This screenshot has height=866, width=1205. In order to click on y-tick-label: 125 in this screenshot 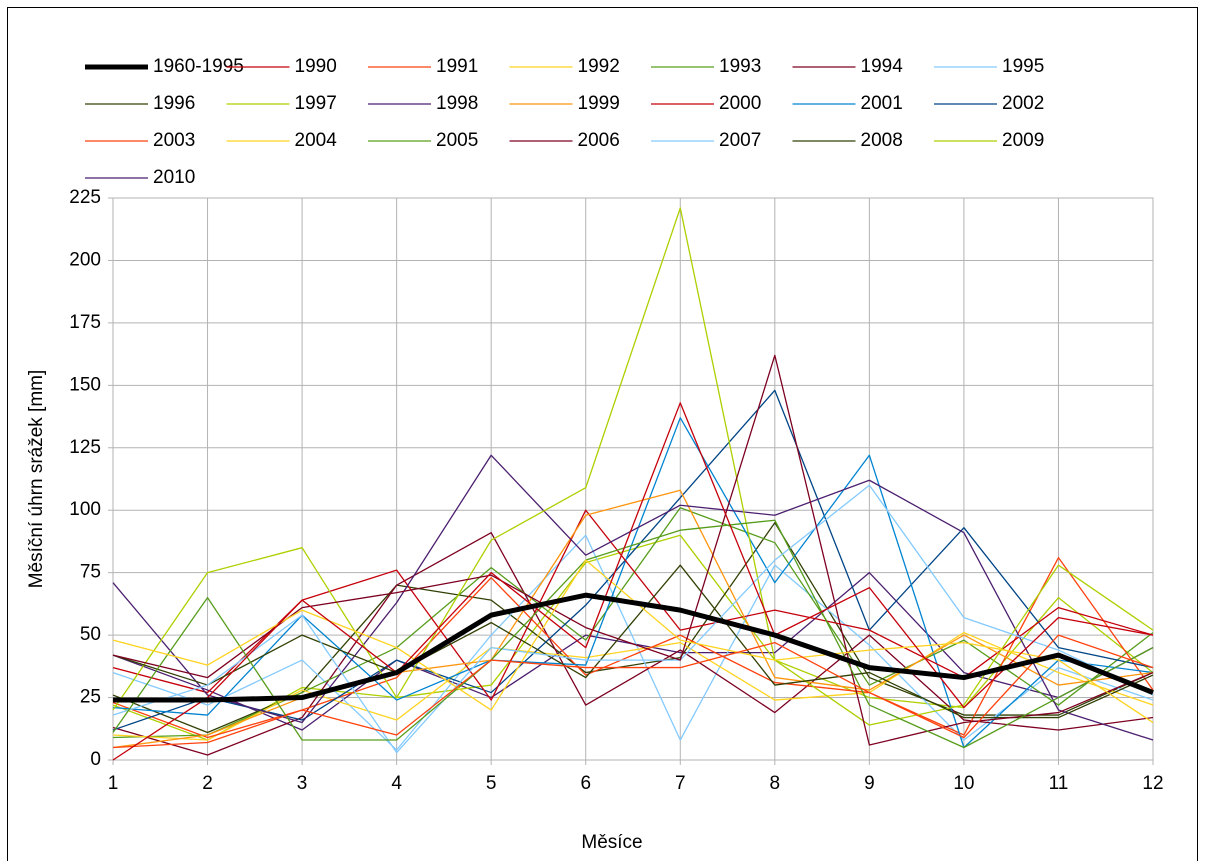, I will do `click(85, 447)`.